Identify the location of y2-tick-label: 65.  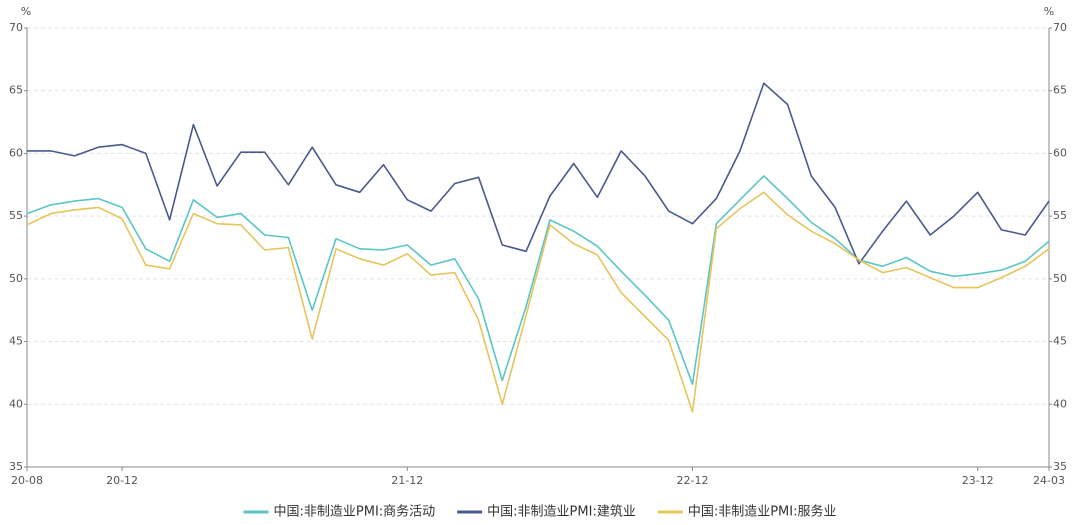
(1060, 90).